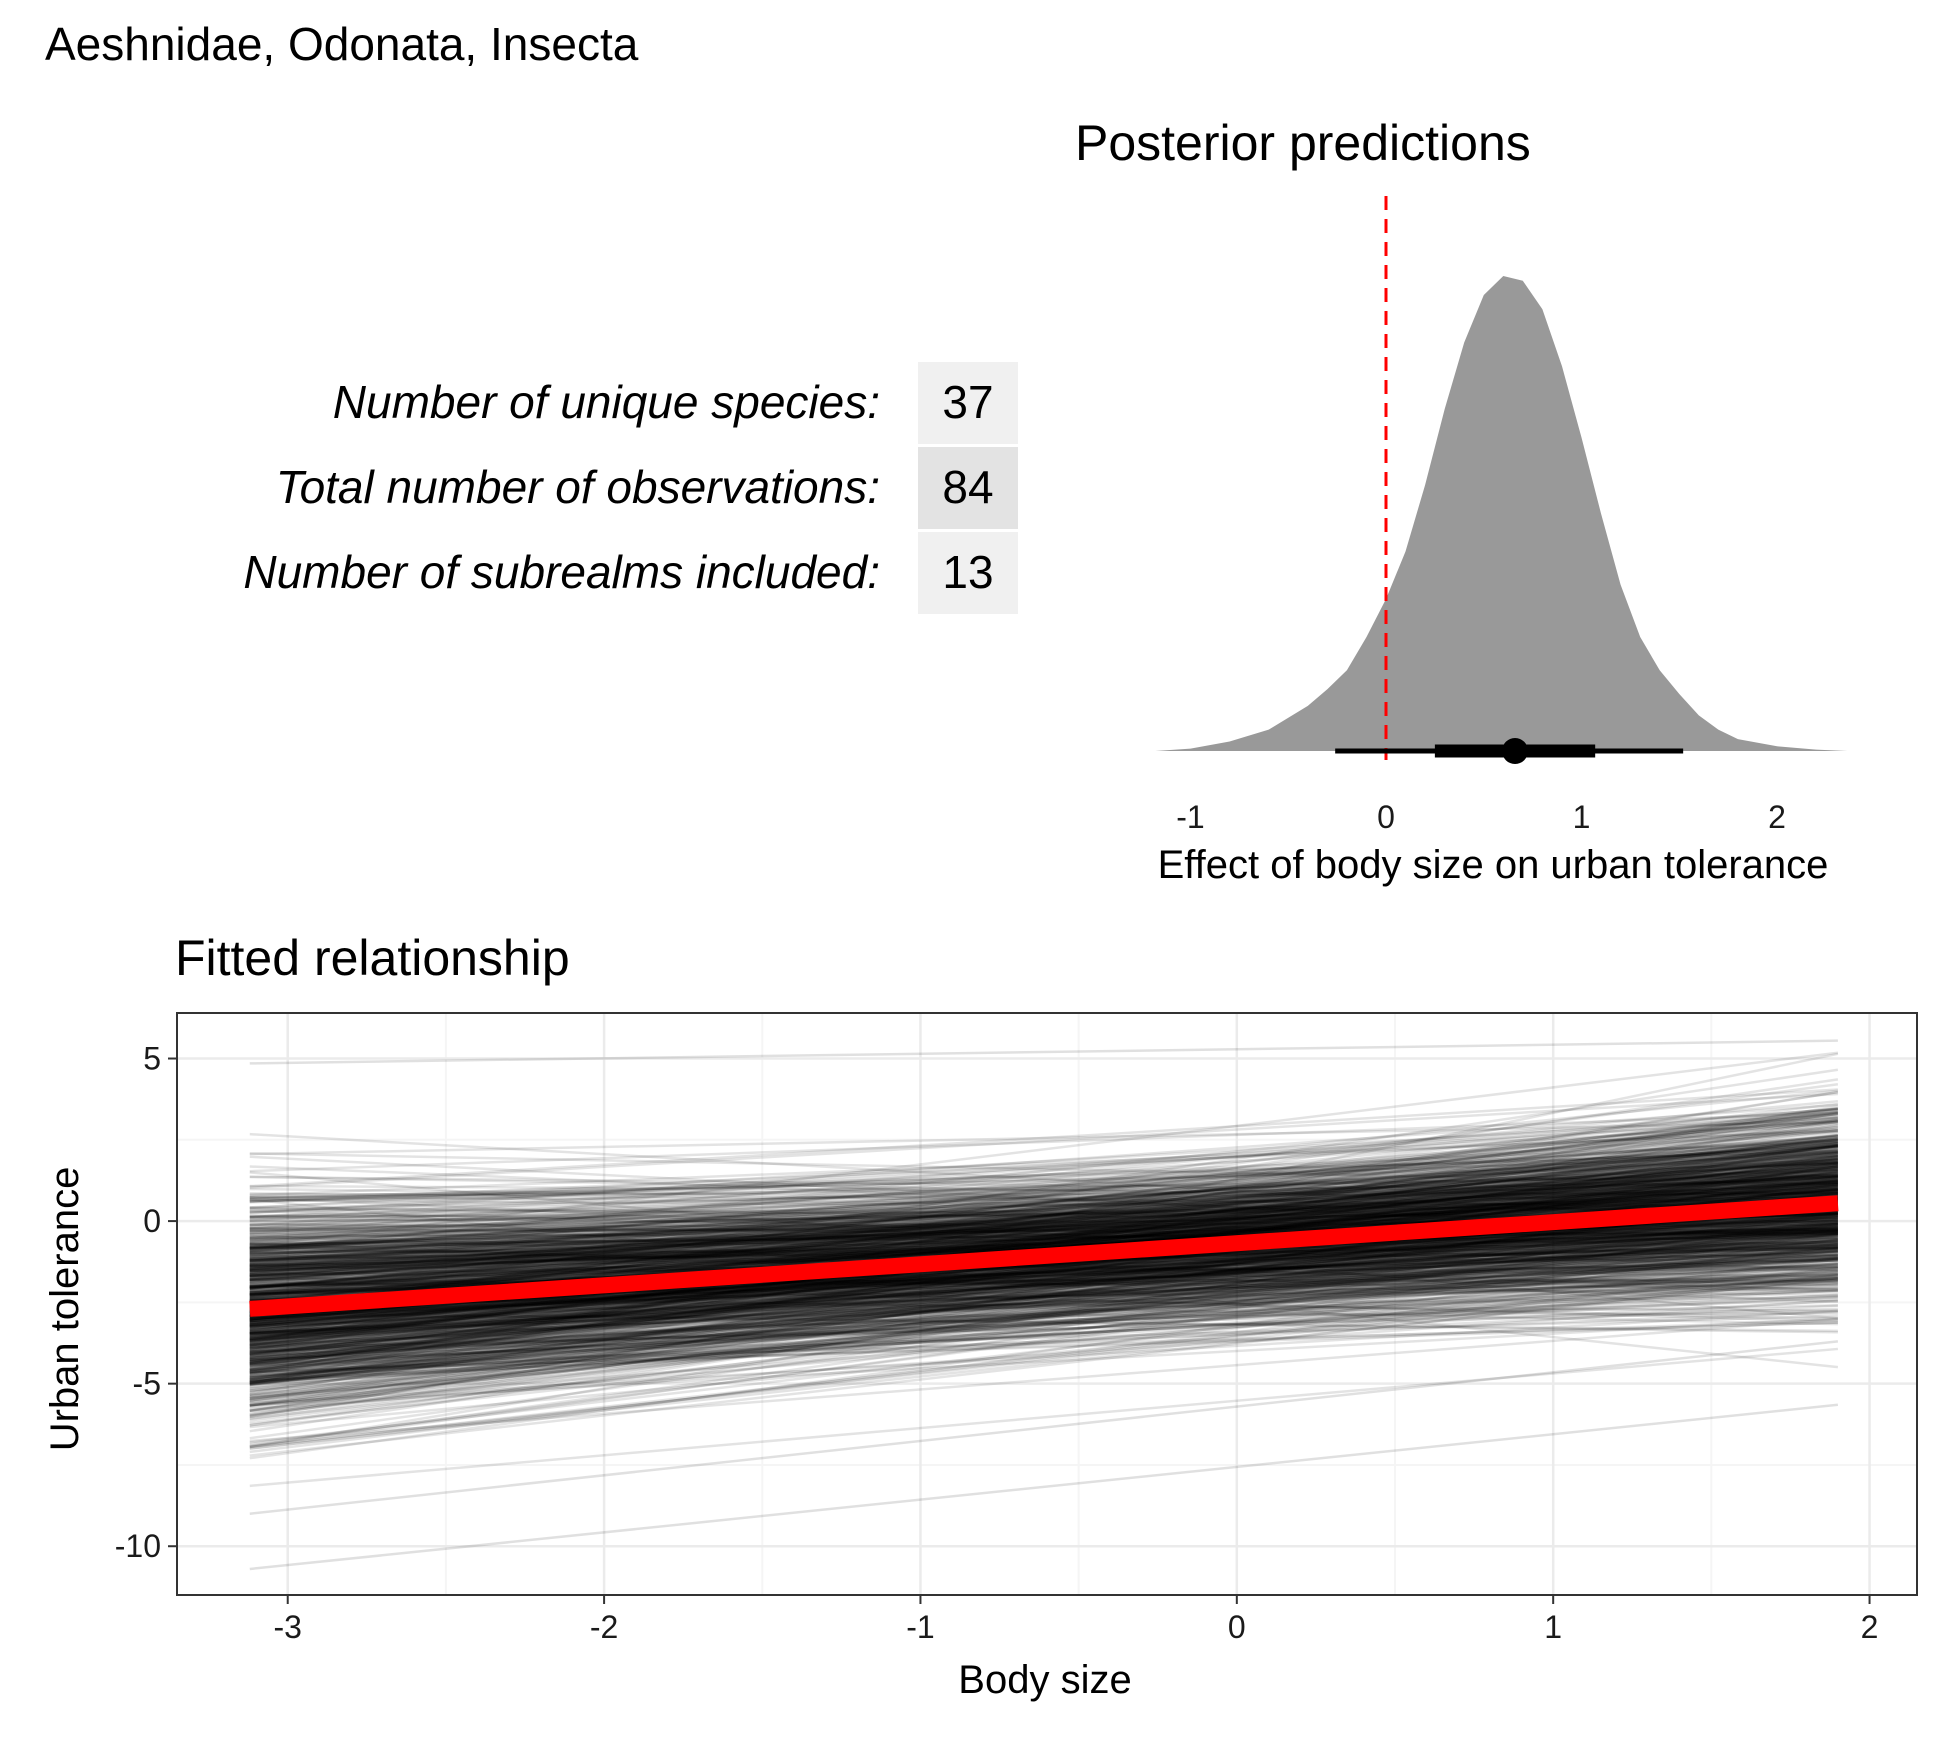 Image resolution: width=1950 pixels, height=1740 pixels. I want to click on fitted-x-label: Body size, so click(1044, 1680).